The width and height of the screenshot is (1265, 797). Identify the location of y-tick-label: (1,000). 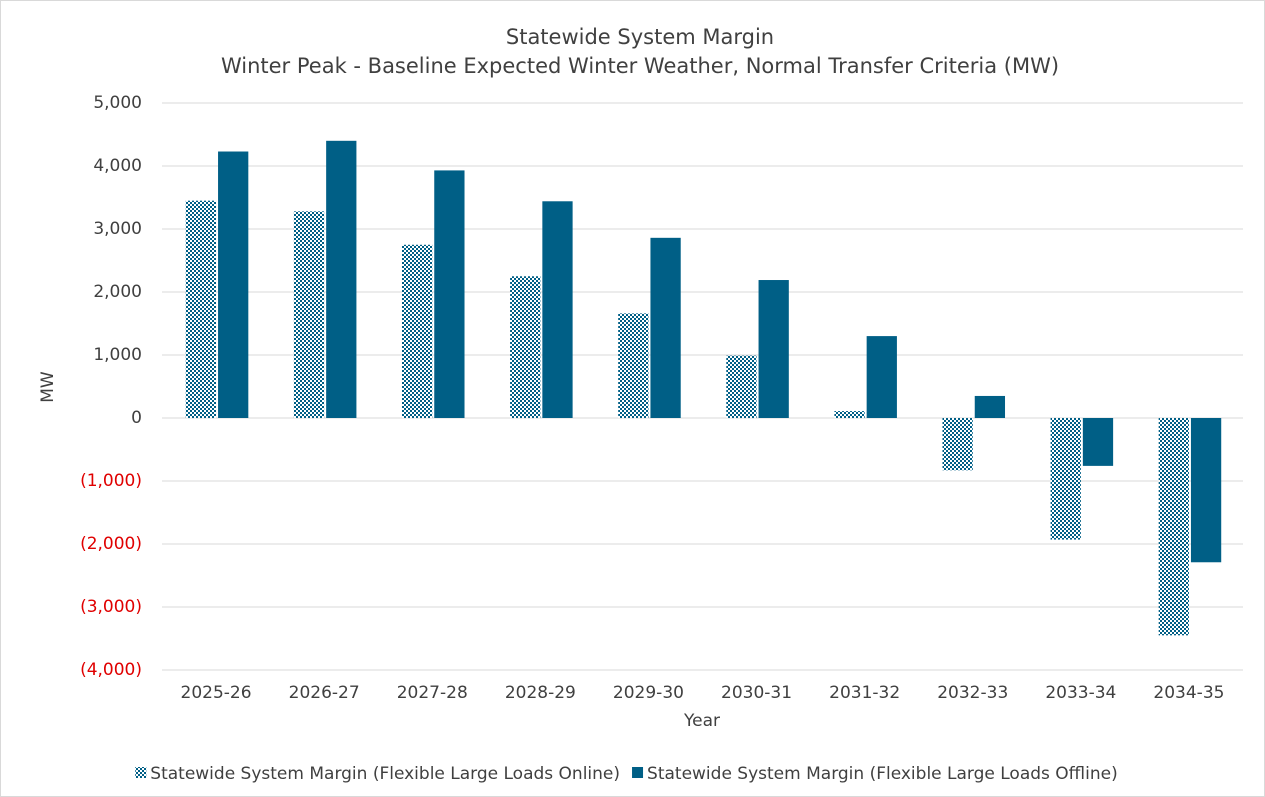
(111, 481).